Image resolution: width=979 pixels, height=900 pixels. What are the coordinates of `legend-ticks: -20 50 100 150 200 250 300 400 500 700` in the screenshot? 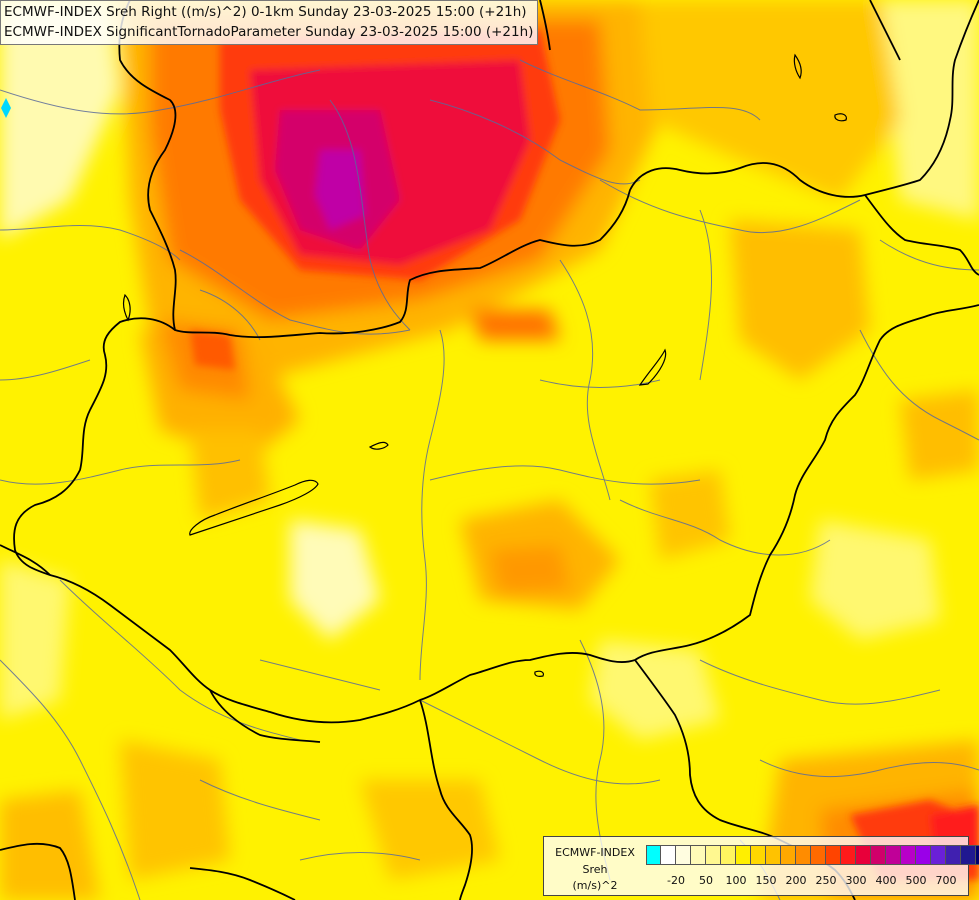 It's located at (806, 882).